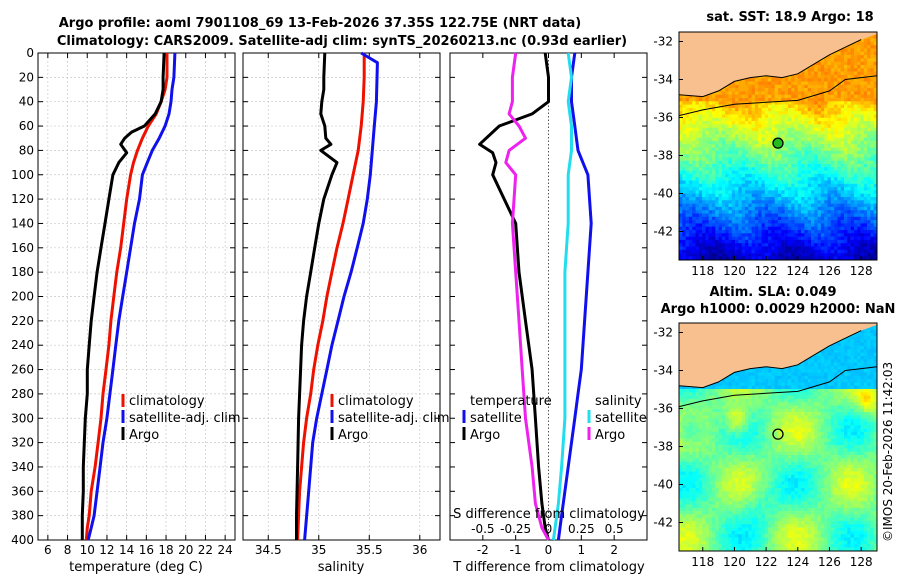  Describe the element at coordinates (22, 175) in the screenshot. I see `y-tick-label: 100` at that location.